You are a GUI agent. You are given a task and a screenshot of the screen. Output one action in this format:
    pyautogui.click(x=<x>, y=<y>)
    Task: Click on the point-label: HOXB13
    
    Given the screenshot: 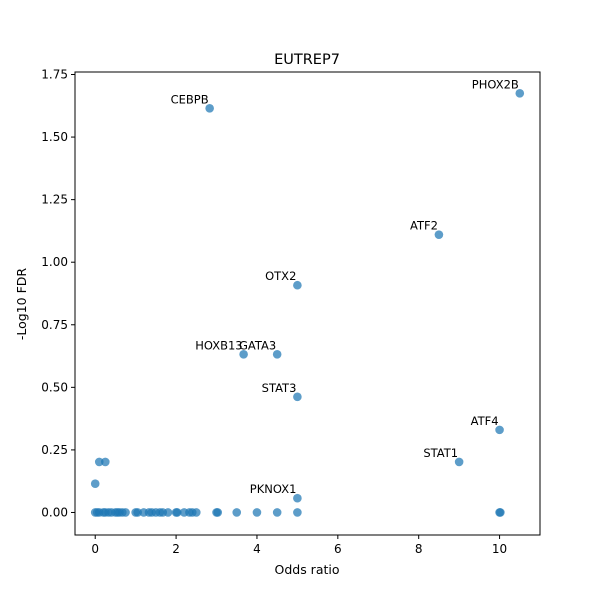 What is the action you would take?
    pyautogui.click(x=218, y=345)
    